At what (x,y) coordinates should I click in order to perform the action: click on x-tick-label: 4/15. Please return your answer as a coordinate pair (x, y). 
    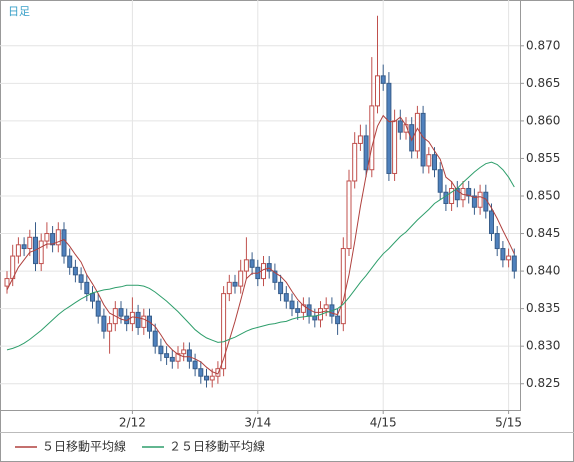
    Looking at the image, I should click on (383, 423).